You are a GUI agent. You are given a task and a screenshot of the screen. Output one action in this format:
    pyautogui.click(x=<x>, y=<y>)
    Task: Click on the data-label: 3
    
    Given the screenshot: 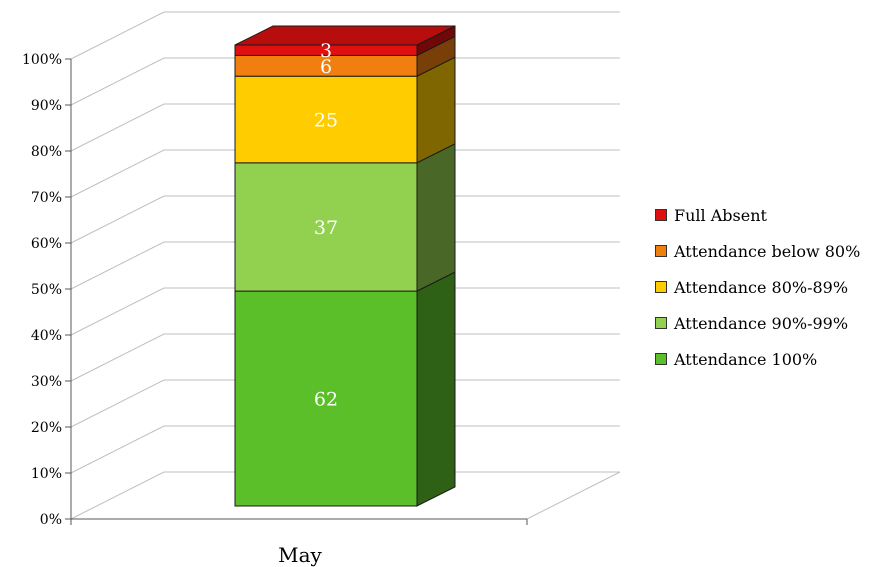 What is the action you would take?
    pyautogui.click(x=326, y=51)
    